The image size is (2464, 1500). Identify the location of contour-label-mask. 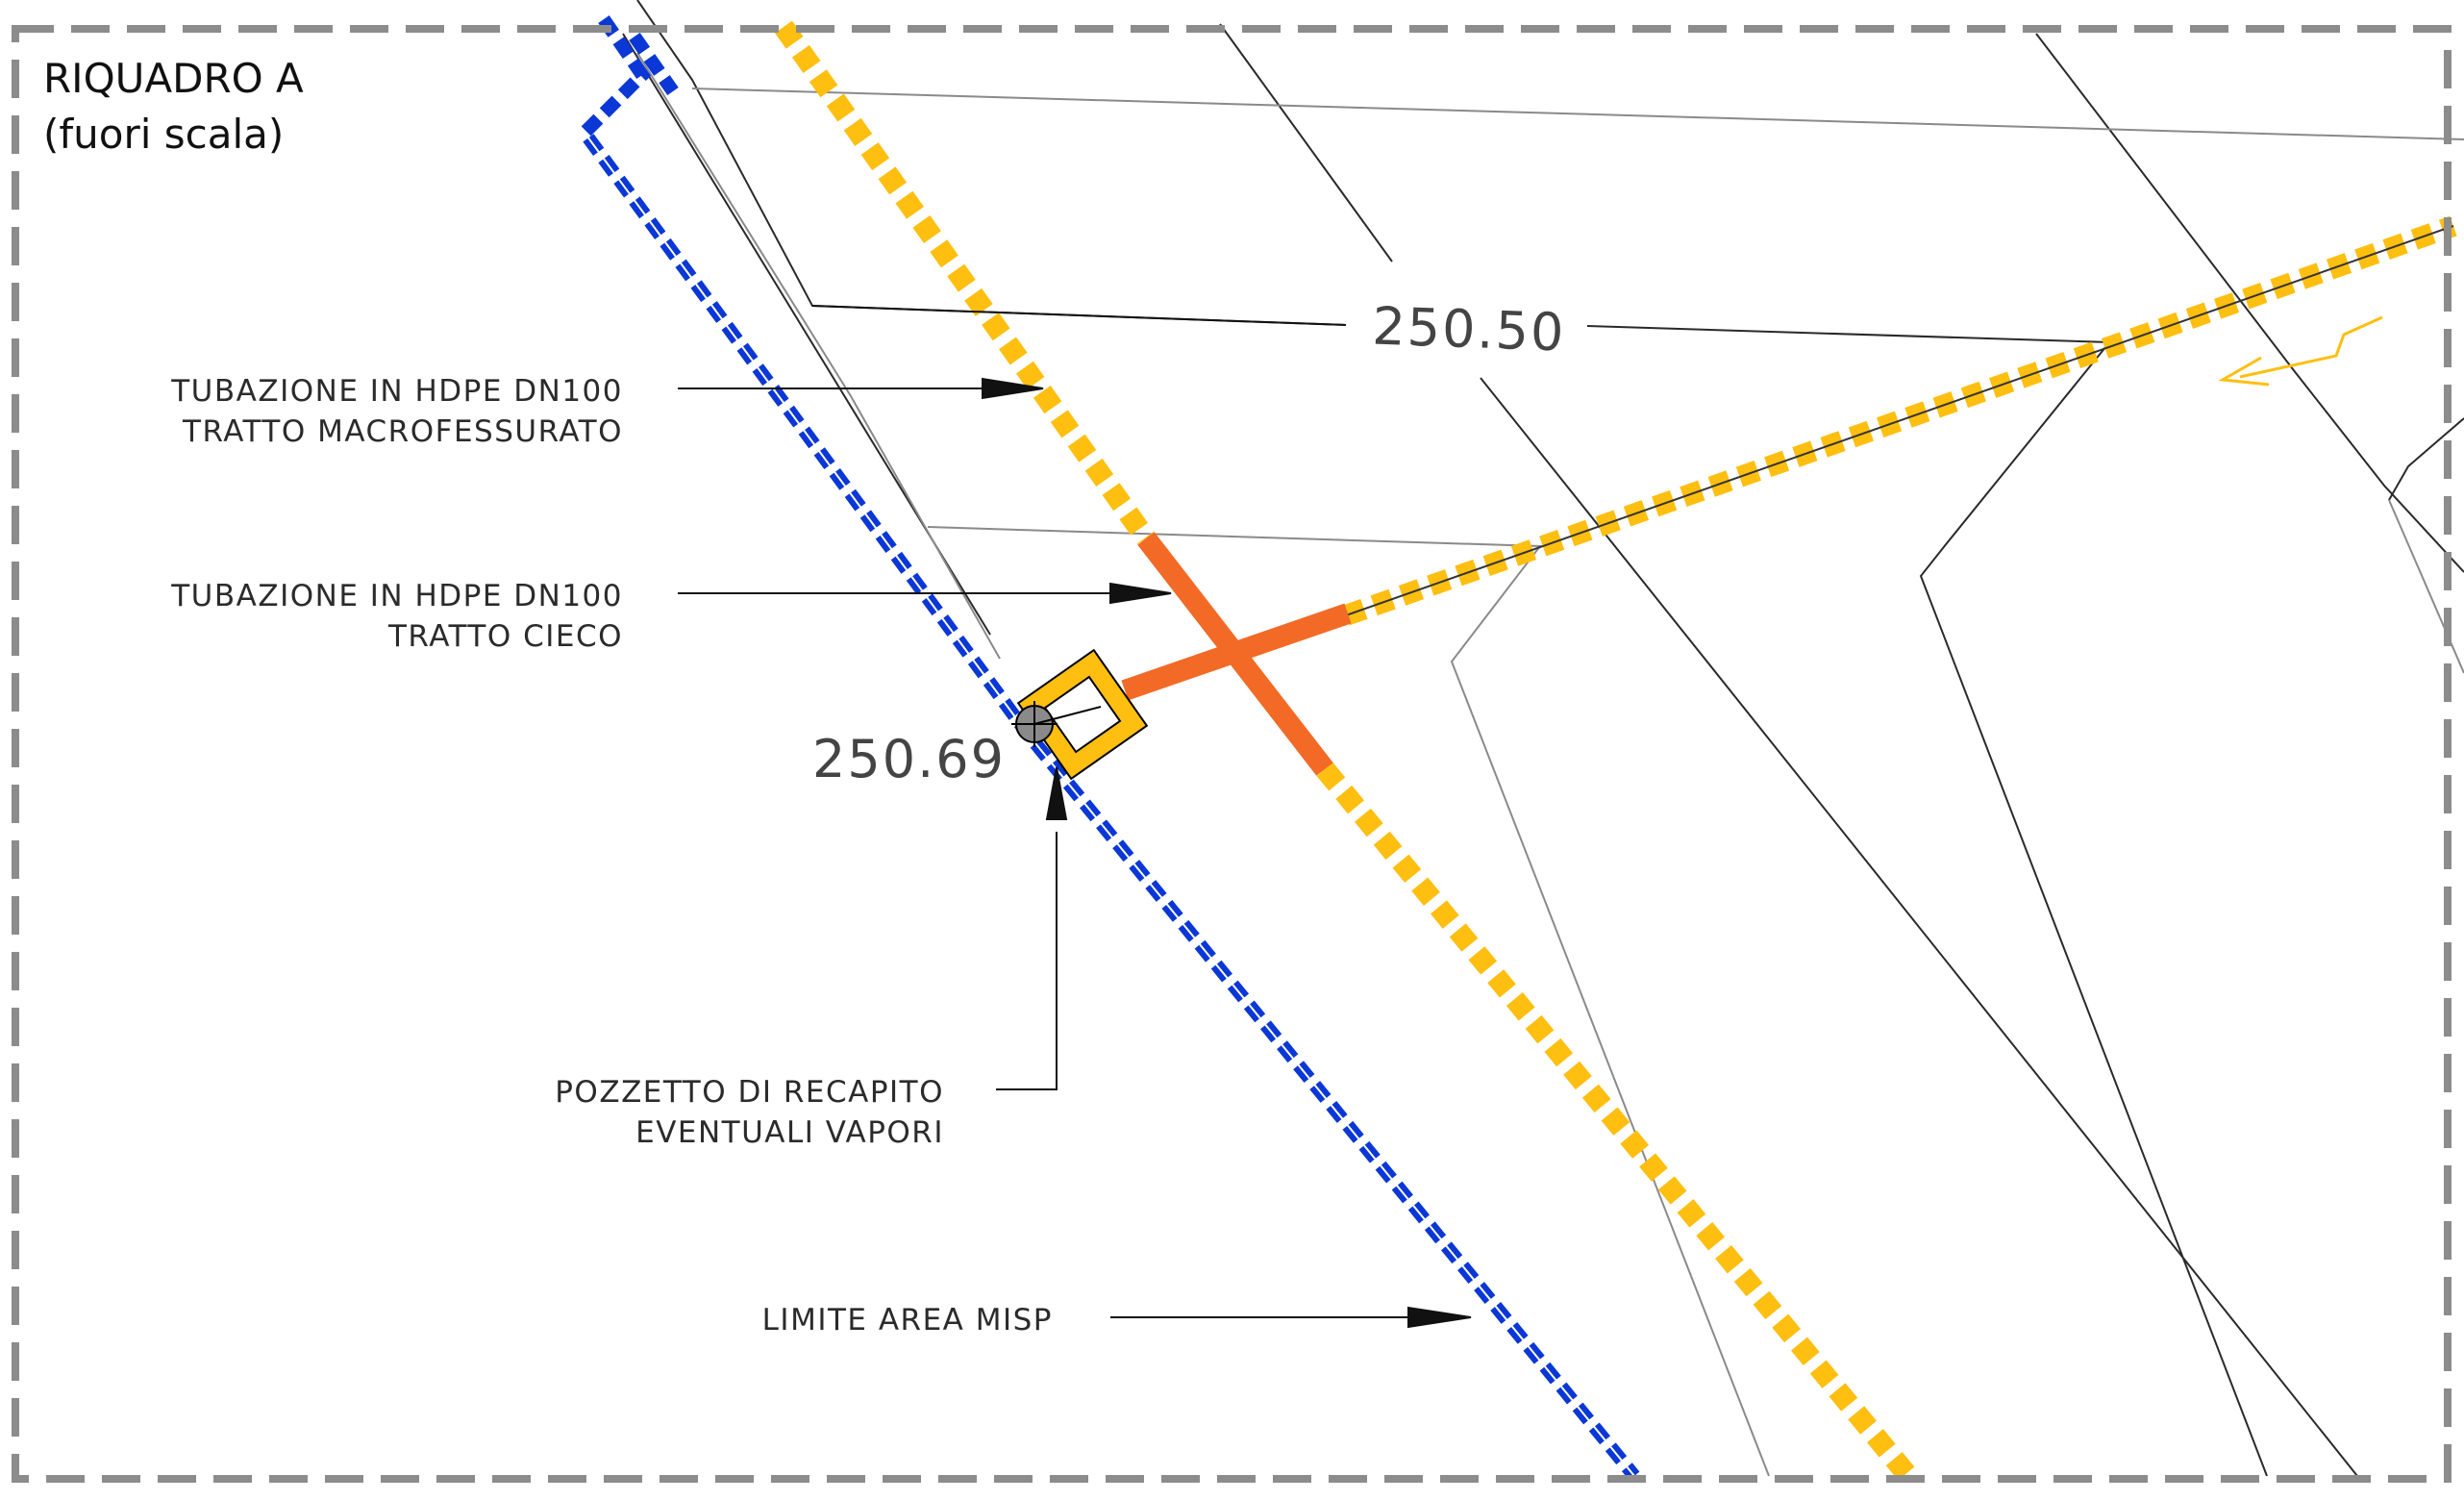
(1467, 323).